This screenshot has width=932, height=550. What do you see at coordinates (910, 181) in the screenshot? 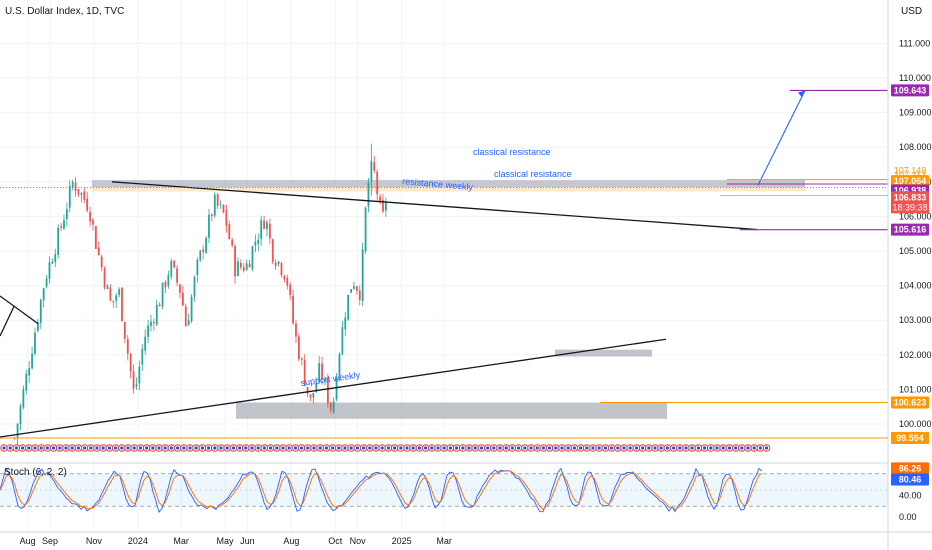
I see `tag-107-064: 107.064` at bounding box center [910, 181].